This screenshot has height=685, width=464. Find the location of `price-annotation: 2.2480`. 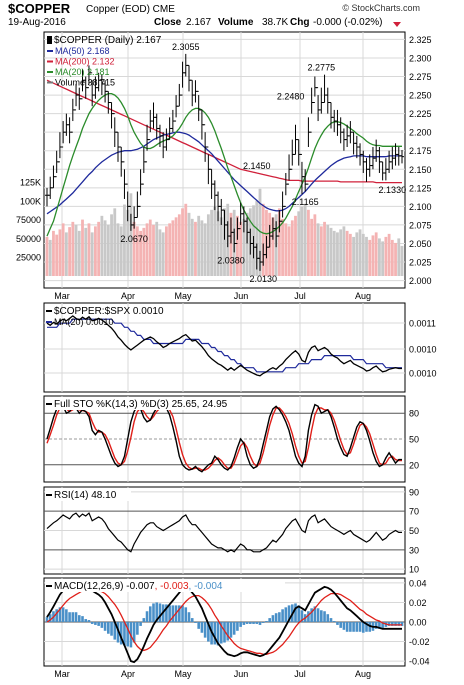

price-annotation: 2.2480 is located at coordinates (291, 97).